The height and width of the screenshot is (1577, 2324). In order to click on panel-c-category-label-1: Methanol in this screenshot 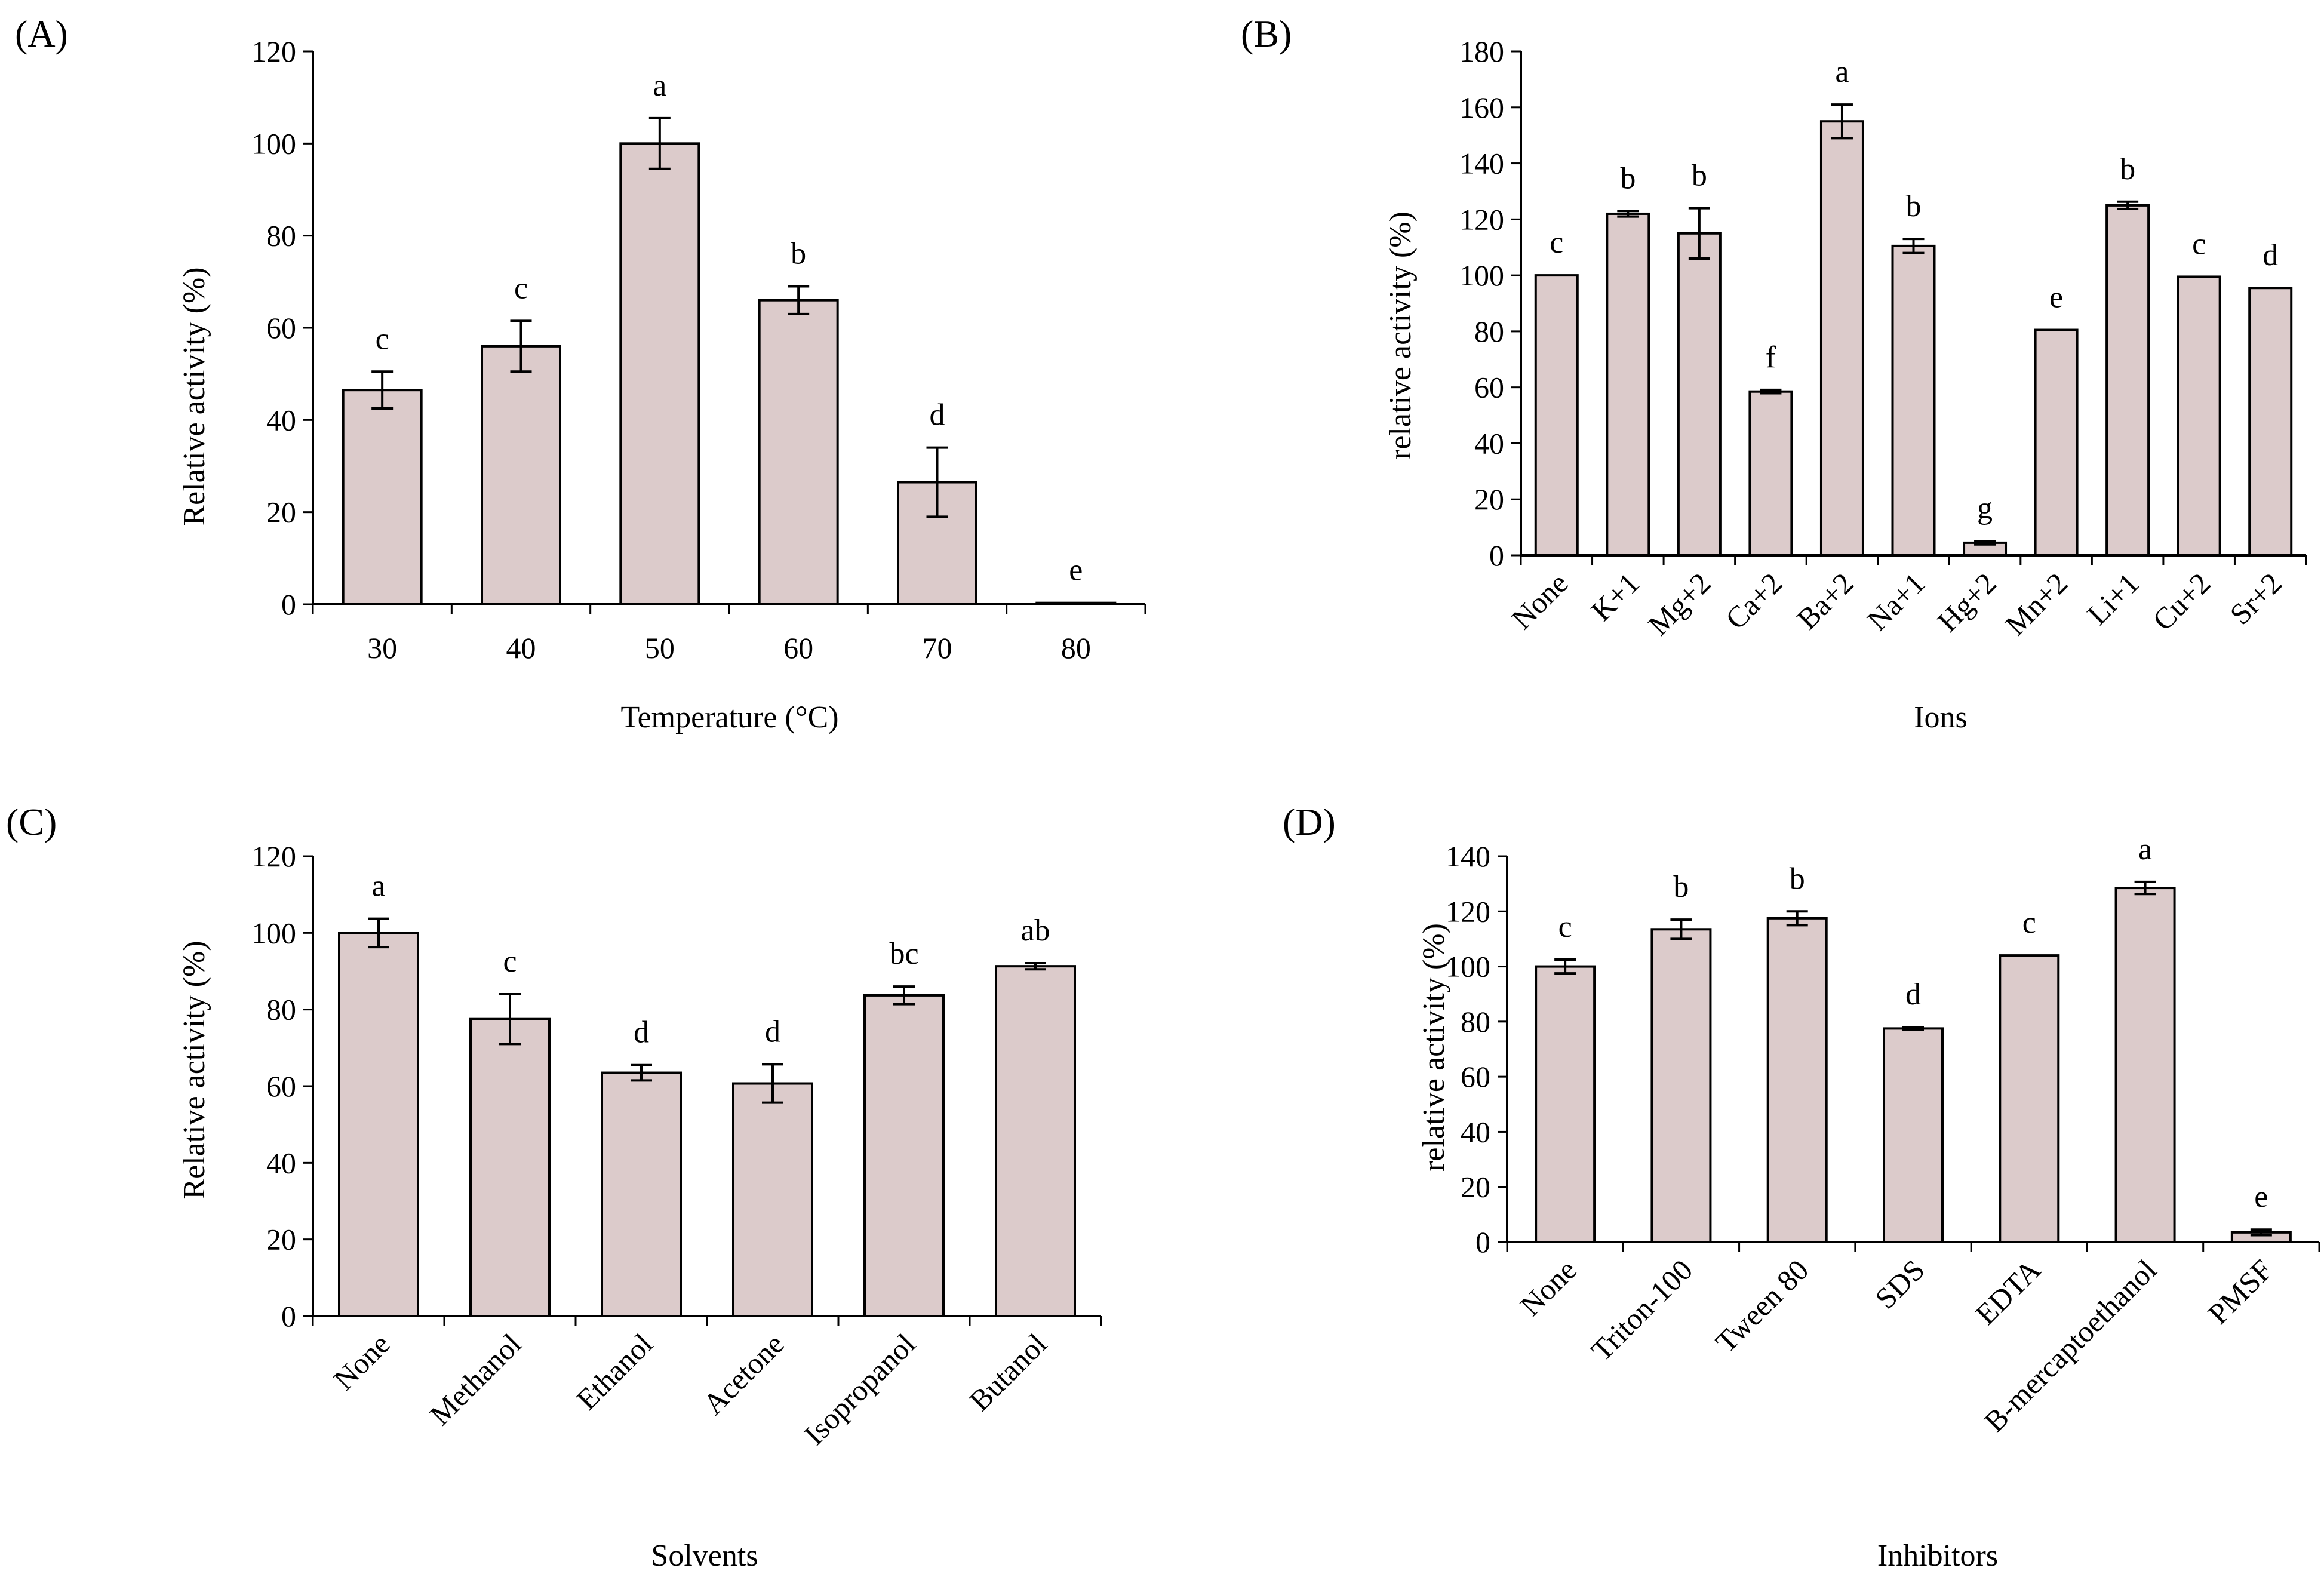, I will do `click(475, 1379)`.